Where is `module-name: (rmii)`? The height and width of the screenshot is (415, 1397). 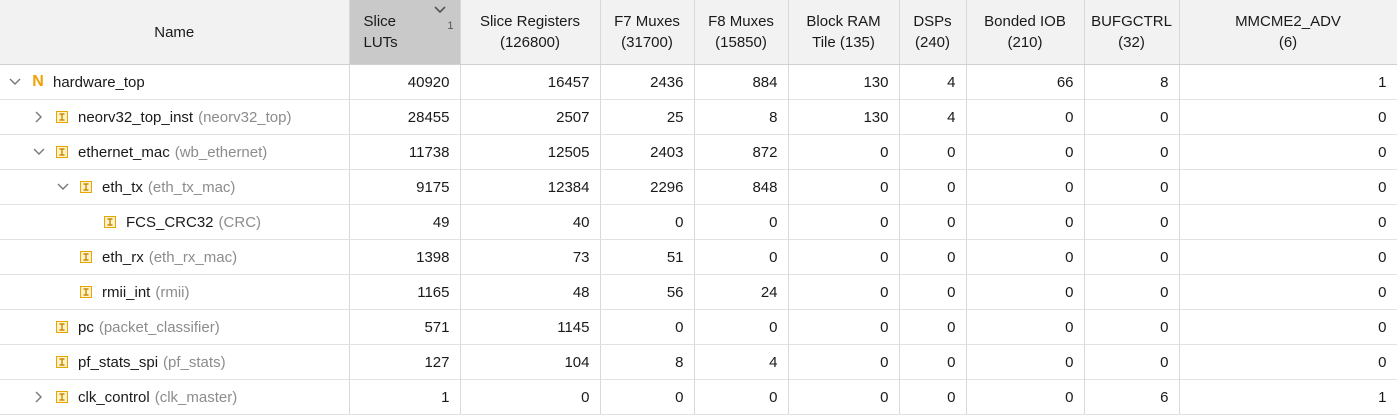
module-name: (rmii) is located at coordinates (172, 292).